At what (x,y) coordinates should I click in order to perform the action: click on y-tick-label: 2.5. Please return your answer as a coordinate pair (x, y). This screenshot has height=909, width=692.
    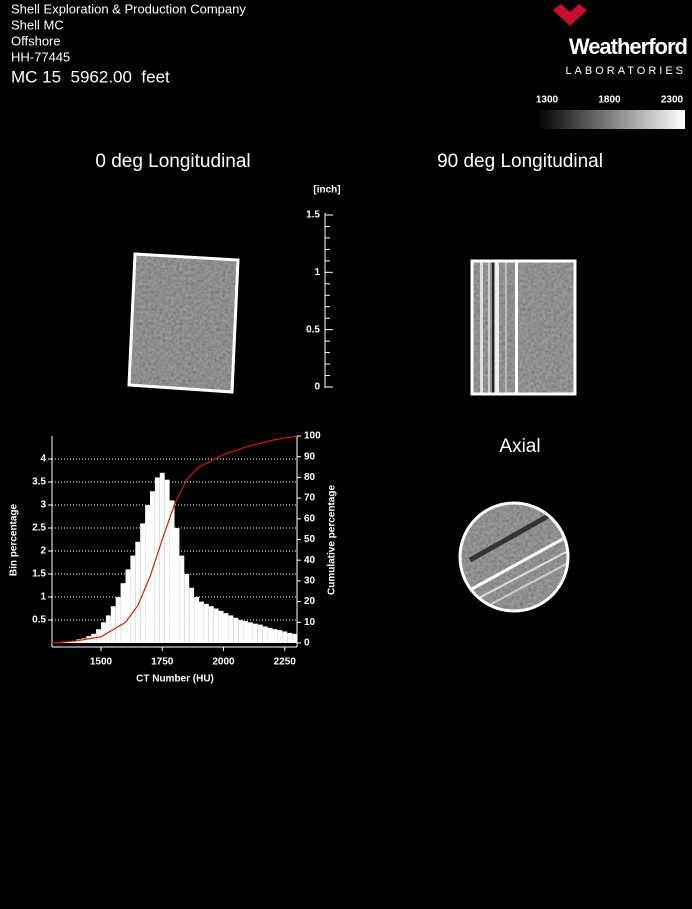
    Looking at the image, I should click on (39, 528).